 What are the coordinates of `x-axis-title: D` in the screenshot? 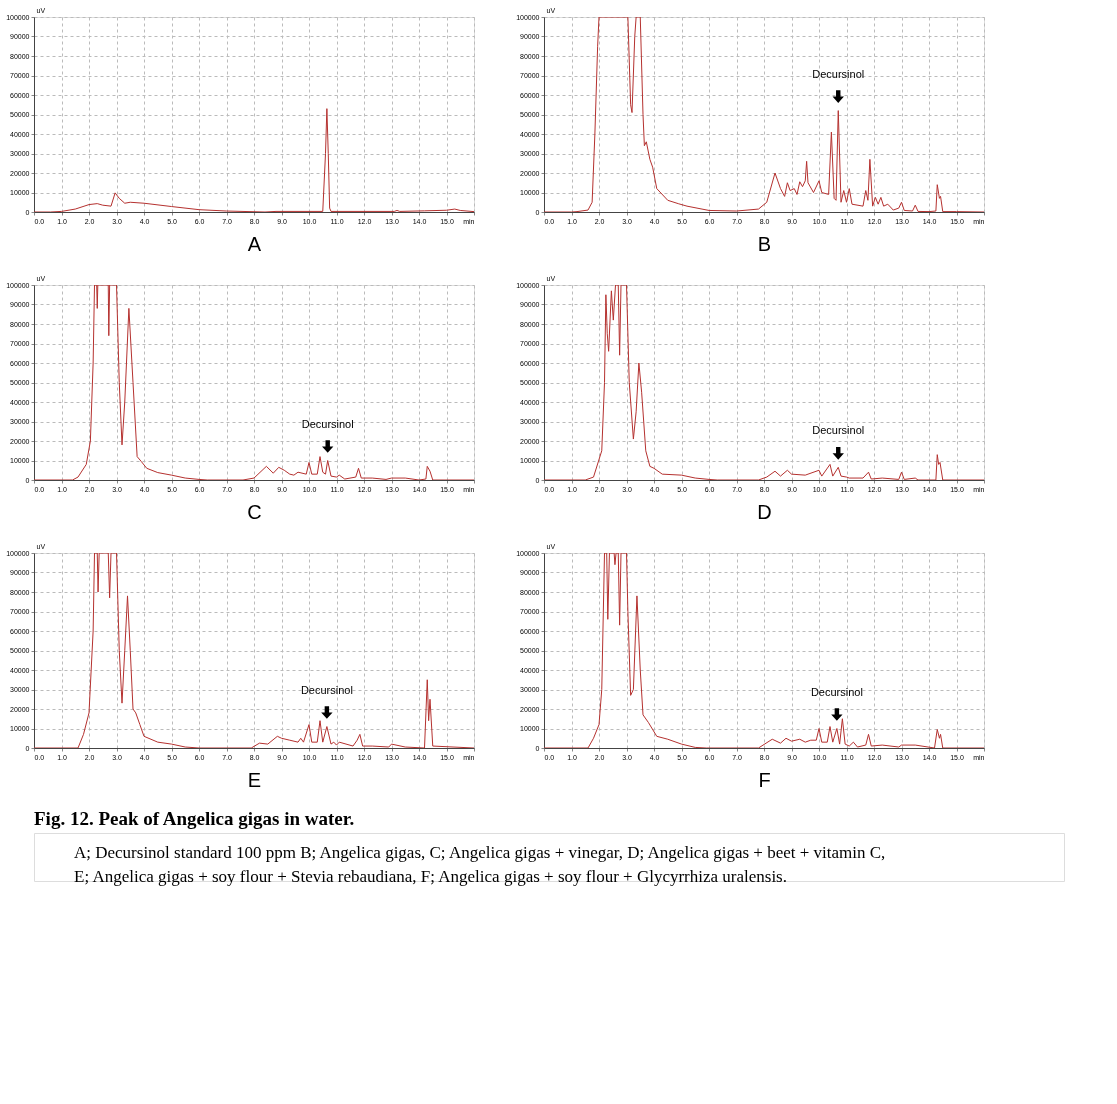 It's located at (764, 511).